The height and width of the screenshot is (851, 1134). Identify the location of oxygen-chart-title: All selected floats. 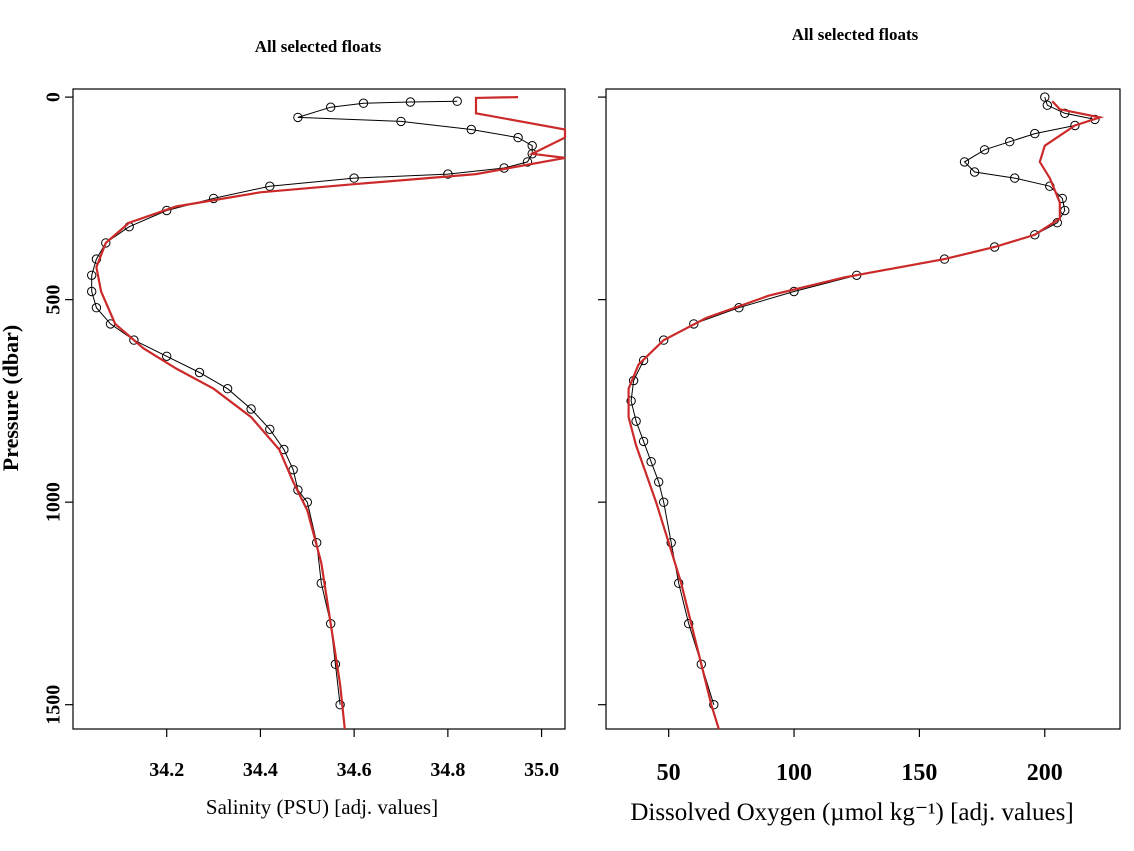
(855, 34).